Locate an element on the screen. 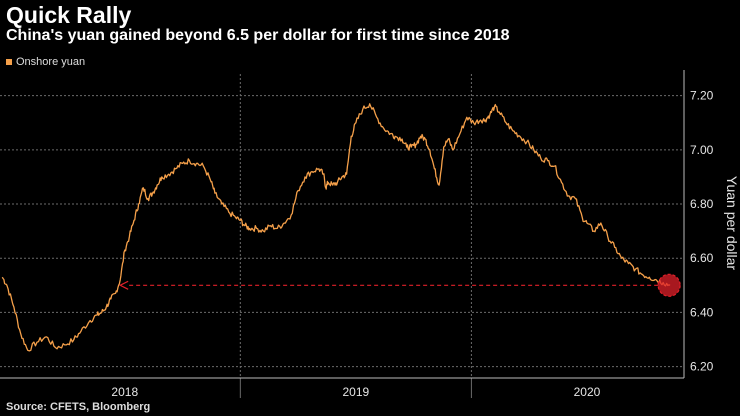 The height and width of the screenshot is (416, 740). xtick-label-2: 2020 is located at coordinates (587, 392).